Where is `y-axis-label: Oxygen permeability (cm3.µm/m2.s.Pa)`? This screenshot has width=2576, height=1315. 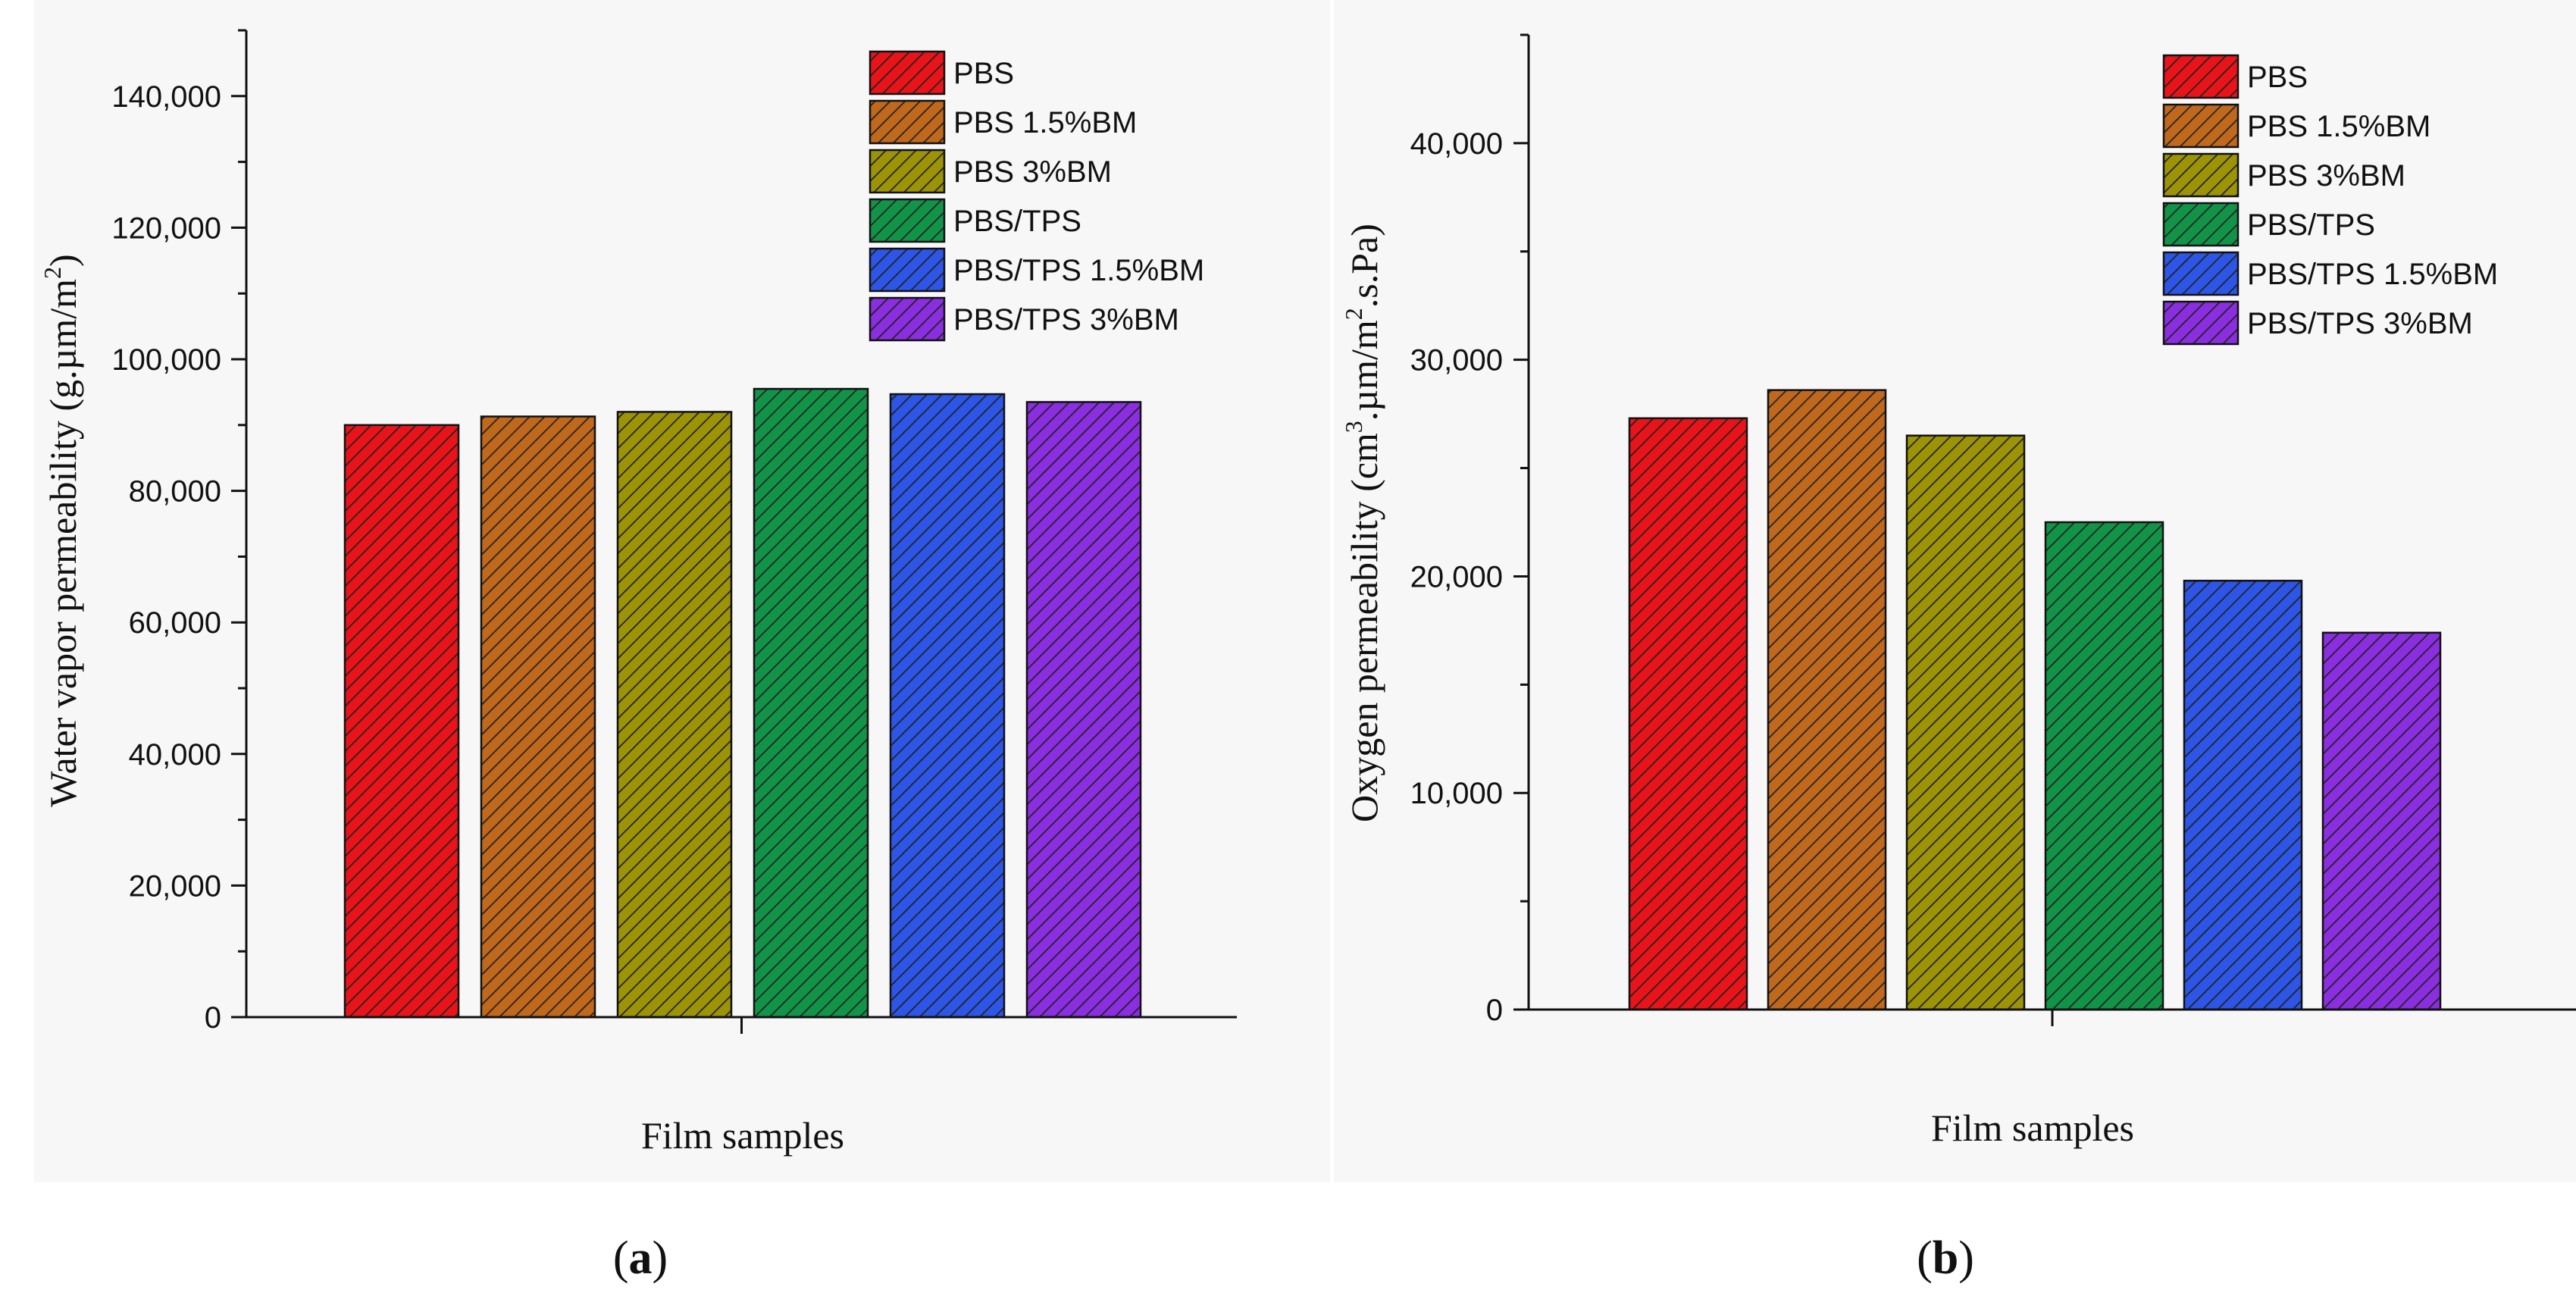
y-axis-label: Oxygen permeability (cm3.µm/m2.s.Pa) is located at coordinates (1362, 523).